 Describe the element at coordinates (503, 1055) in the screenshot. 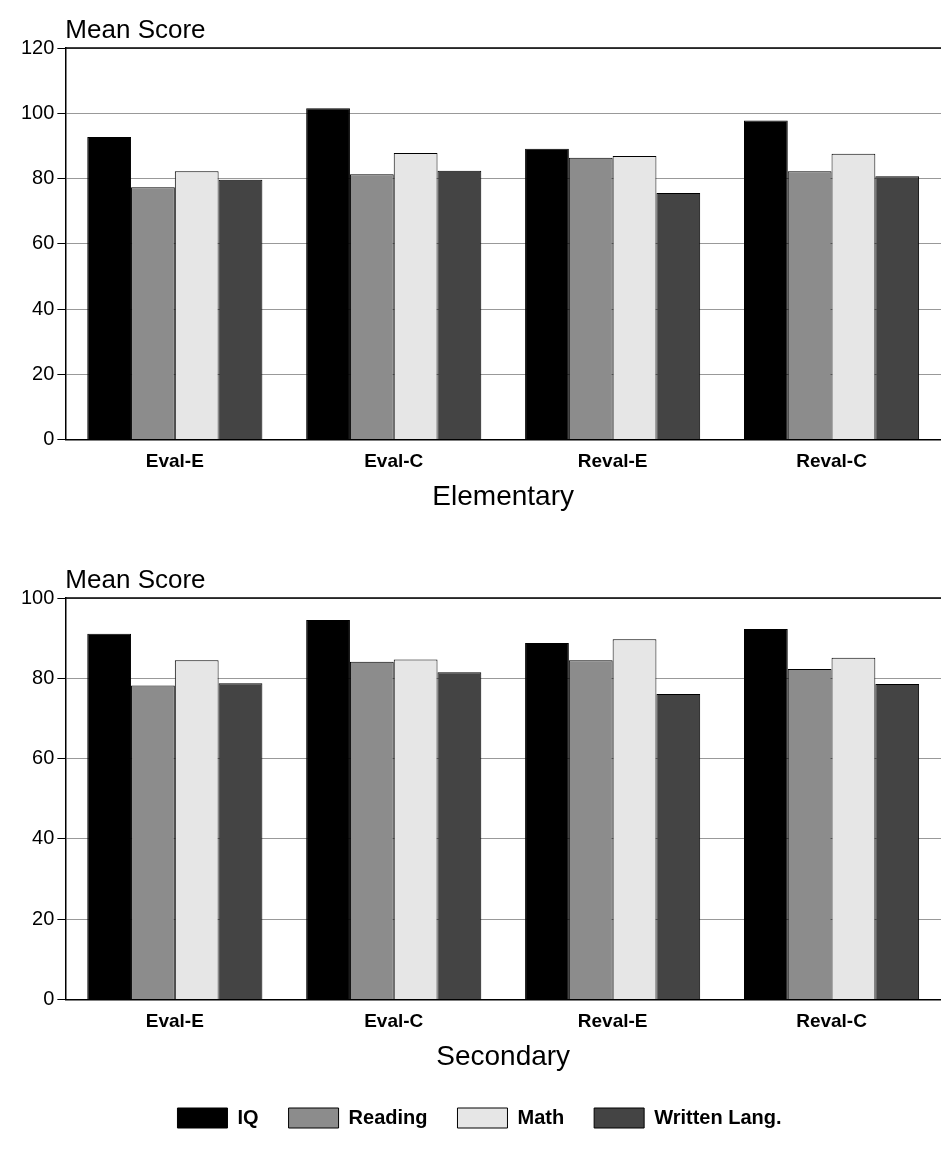

I see `x-axis-title: Secondary` at that location.